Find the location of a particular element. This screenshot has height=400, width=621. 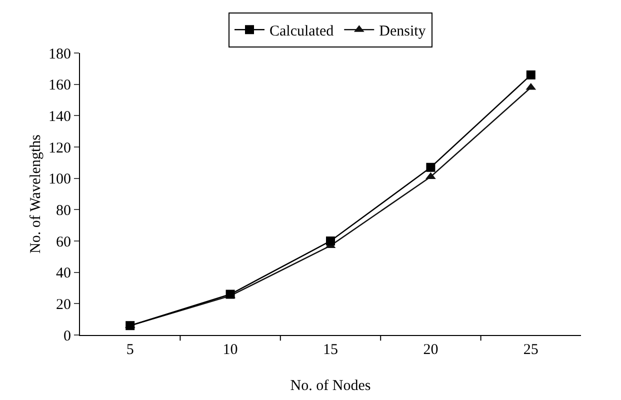

legend-label: Density is located at coordinates (402, 31).